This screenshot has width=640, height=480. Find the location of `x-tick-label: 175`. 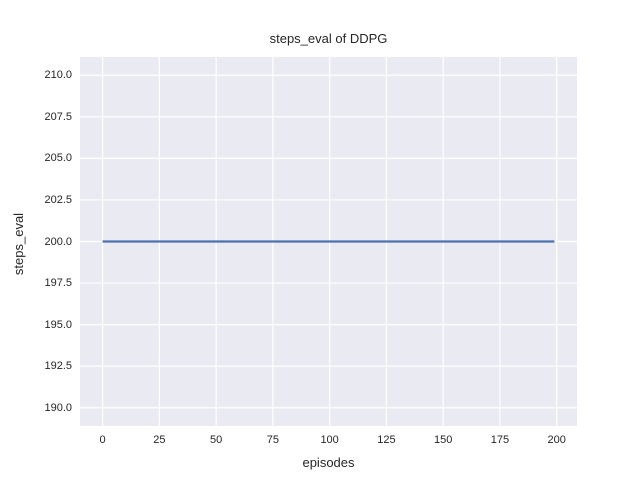

x-tick-label: 175 is located at coordinates (500, 440).